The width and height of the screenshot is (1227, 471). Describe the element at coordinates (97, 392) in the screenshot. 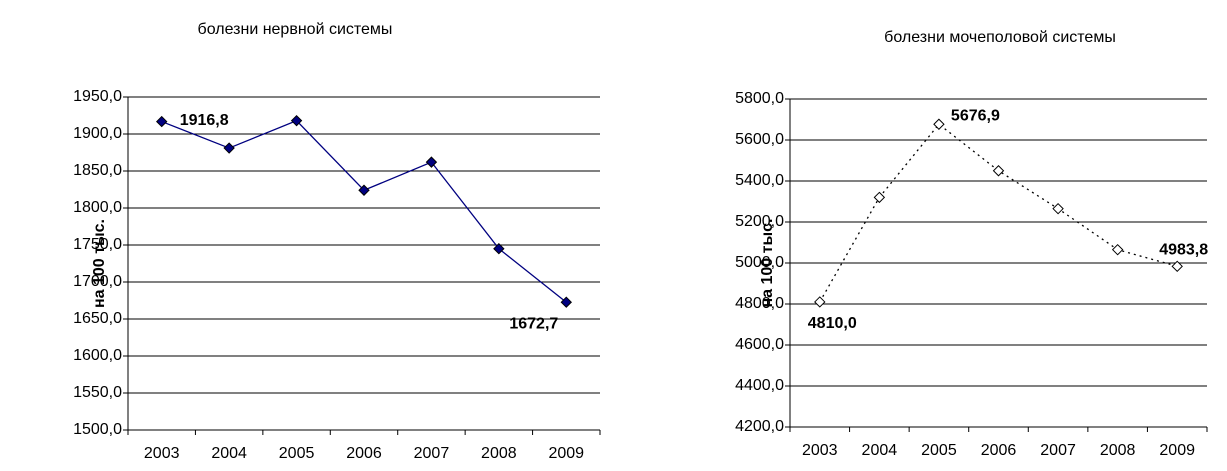

I see `y-tick-label: 1550,0` at that location.